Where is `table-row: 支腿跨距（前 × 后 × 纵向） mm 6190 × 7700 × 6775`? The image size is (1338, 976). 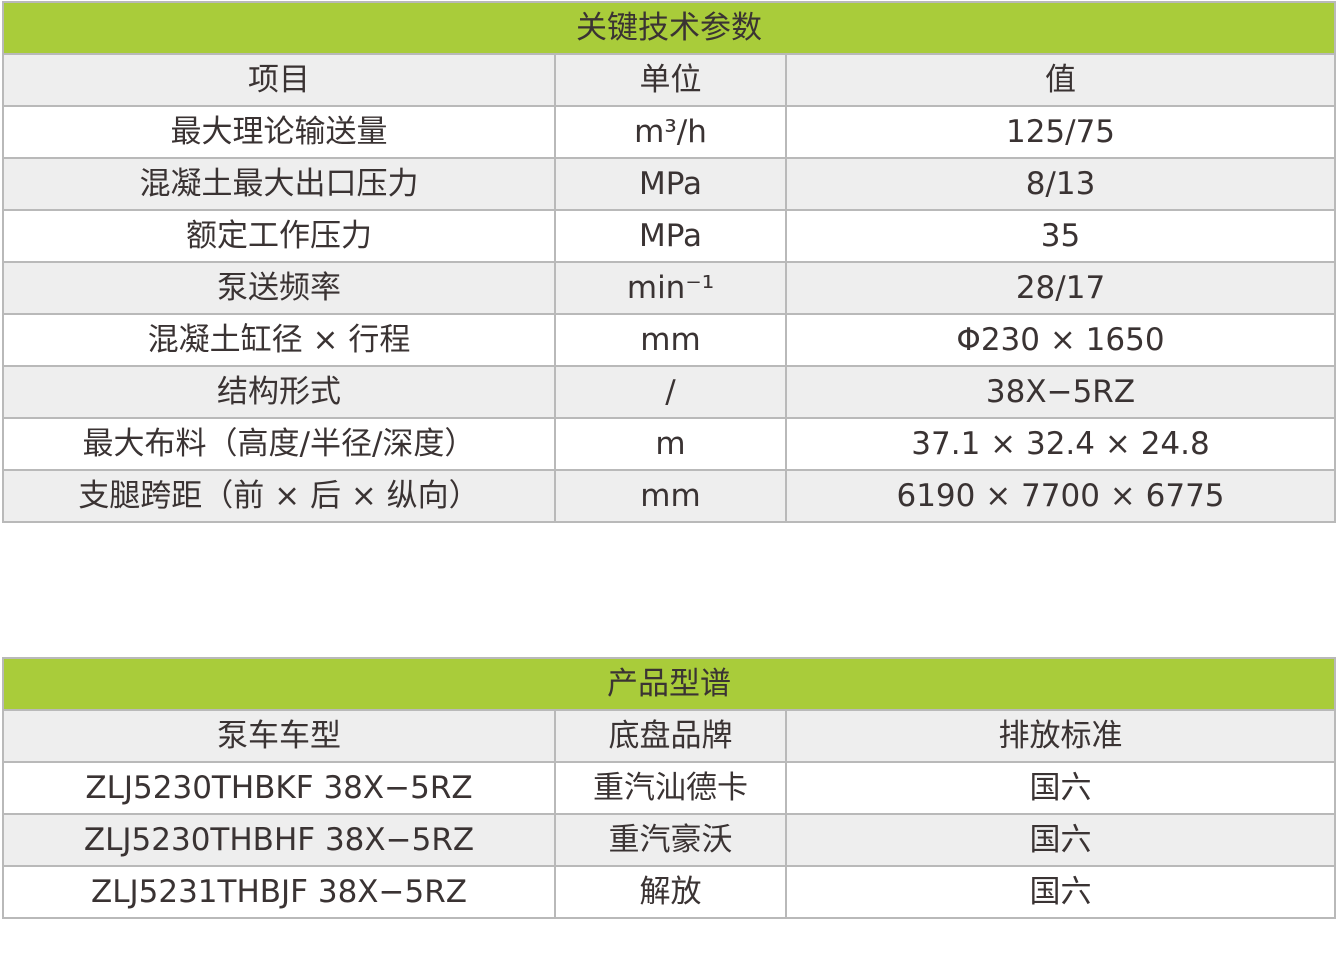 table-row: 支腿跨距（前 × 后 × 纵向） mm 6190 × 7700 × 6775 is located at coordinates (669, 496).